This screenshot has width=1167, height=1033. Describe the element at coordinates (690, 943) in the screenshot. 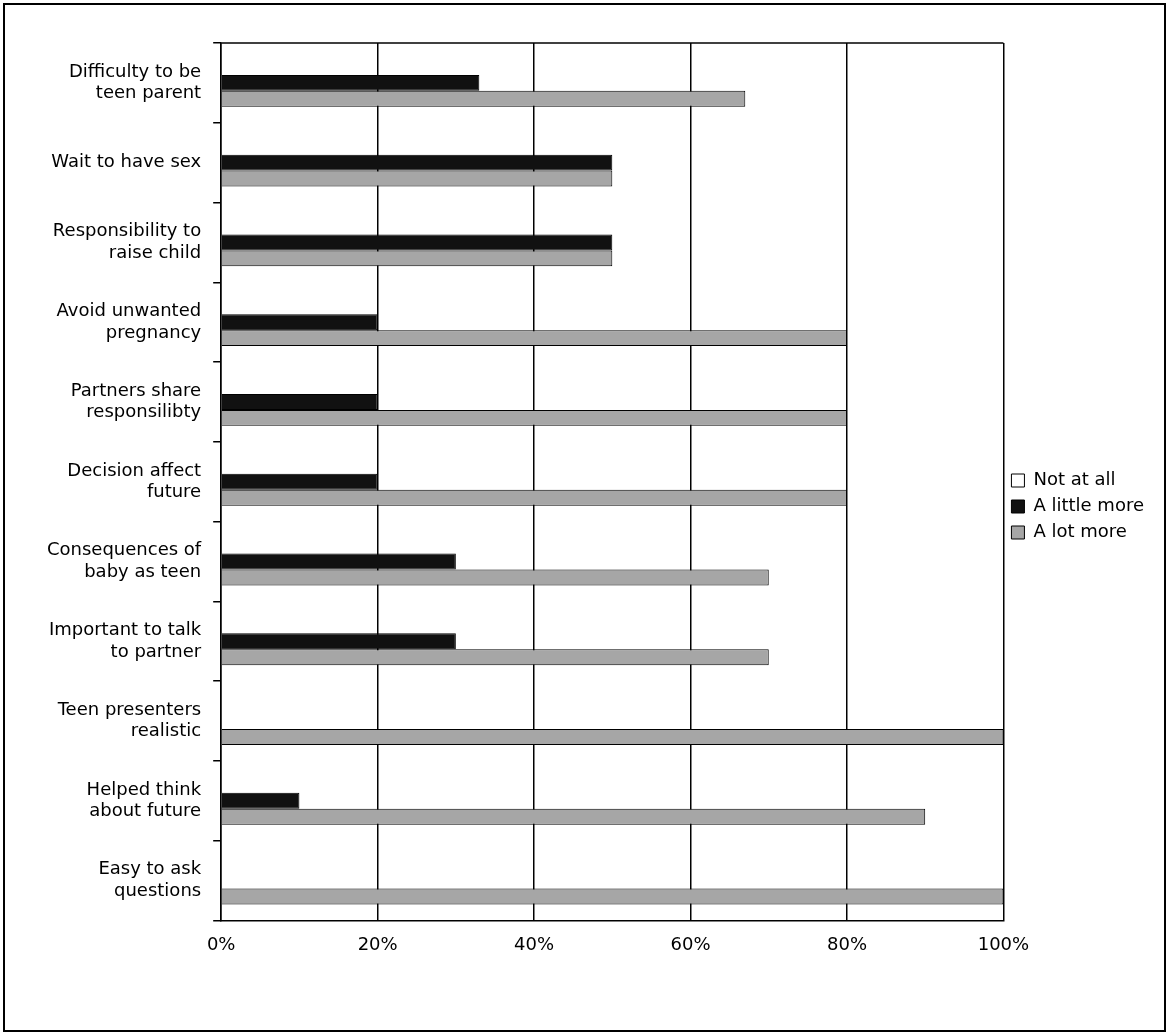

I see `x-tick-label: 60%` at that location.